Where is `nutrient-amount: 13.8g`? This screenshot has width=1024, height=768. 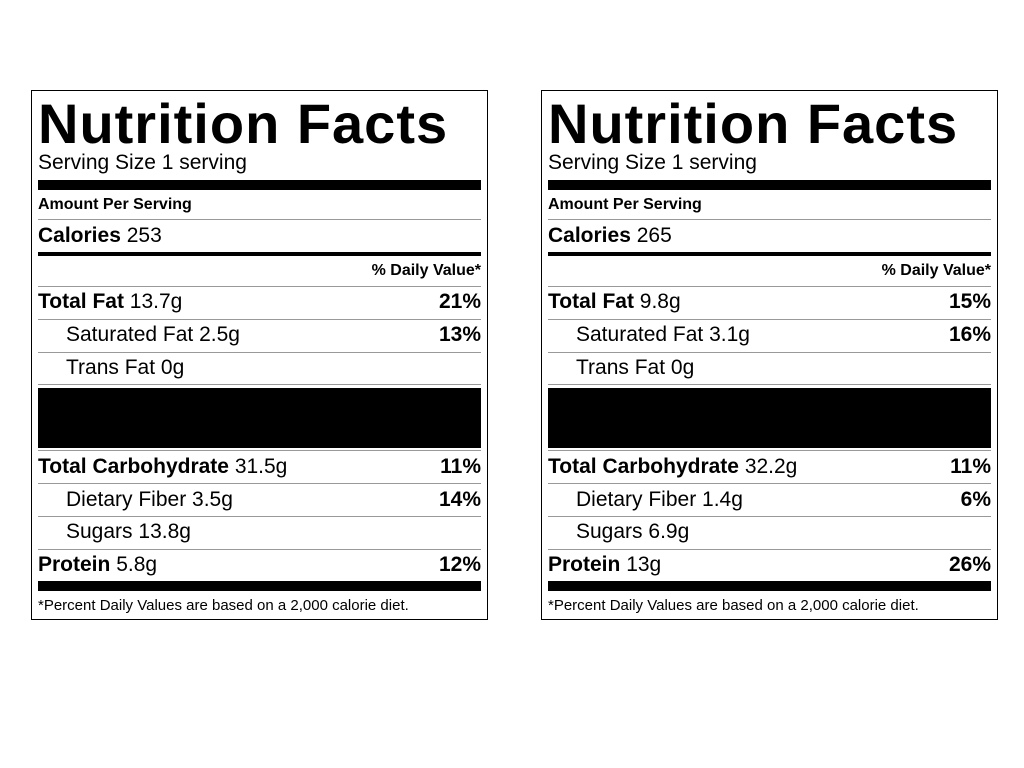
nutrient-amount: 13.8g is located at coordinates (164, 531).